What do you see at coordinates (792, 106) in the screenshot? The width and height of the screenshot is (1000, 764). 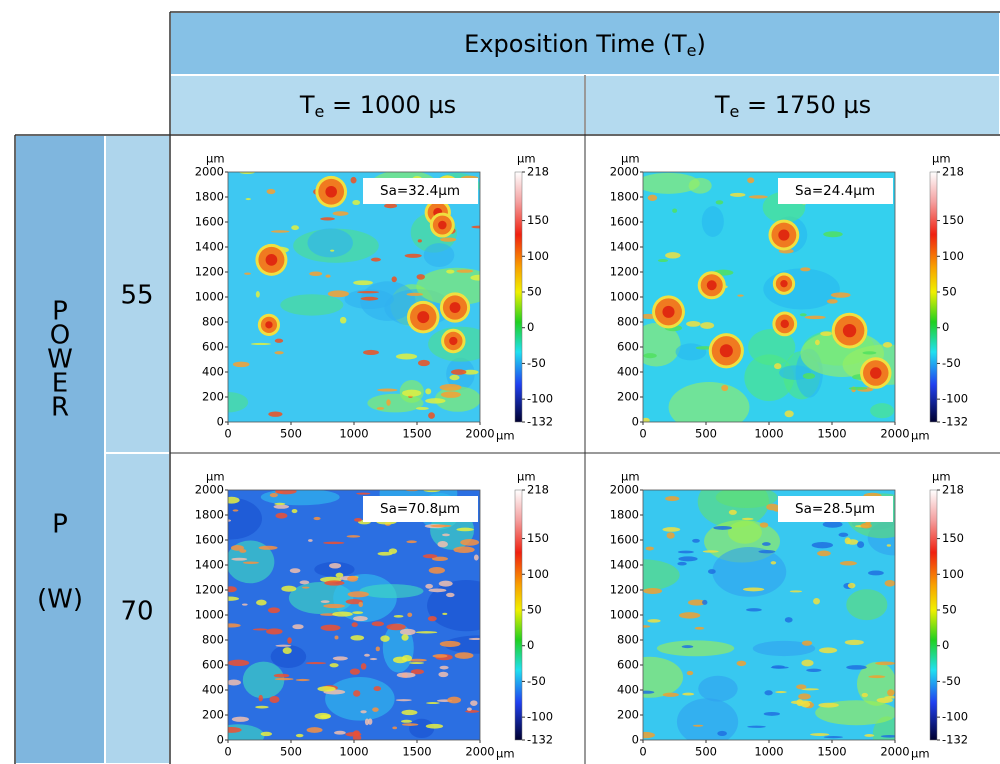 I see `column-header: Te = 1750 µs` at bounding box center [792, 106].